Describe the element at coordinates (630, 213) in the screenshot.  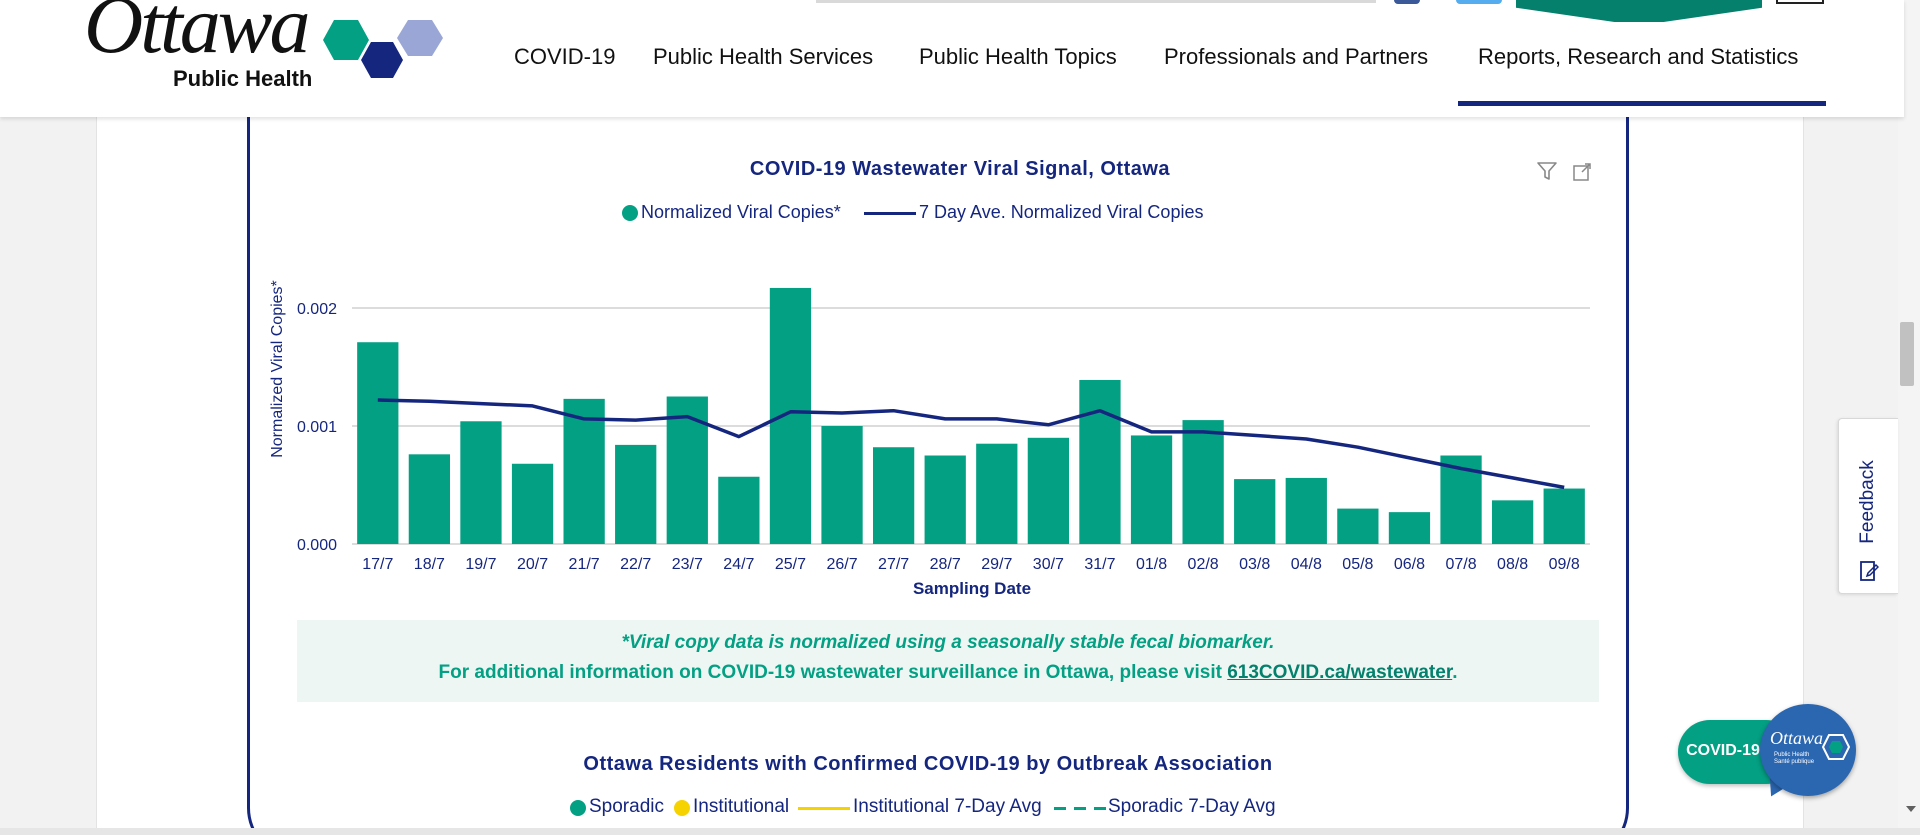
I see `legend-bar-marker` at that location.